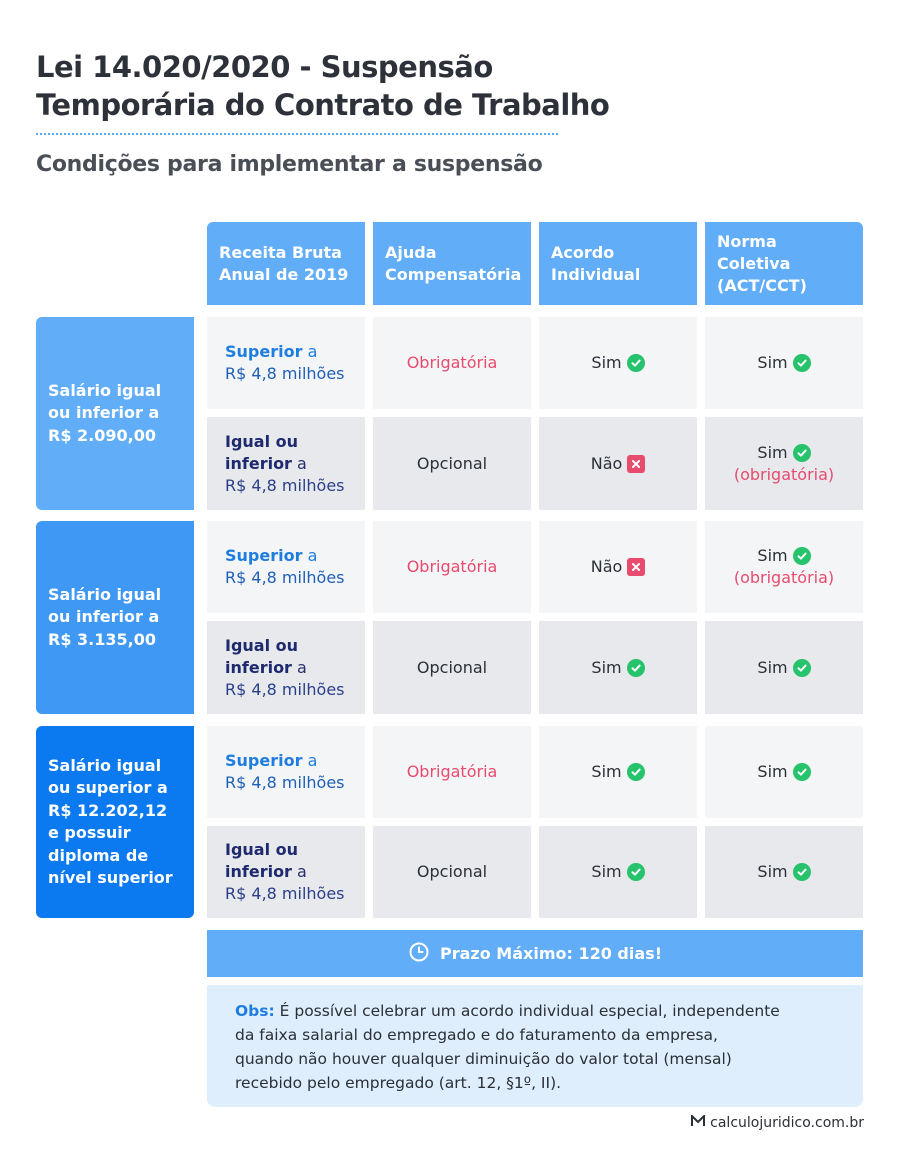 Image resolution: width=900 pixels, height=1161 pixels. What do you see at coordinates (596, 274) in the screenshot?
I see `column-header-line: Individual` at bounding box center [596, 274].